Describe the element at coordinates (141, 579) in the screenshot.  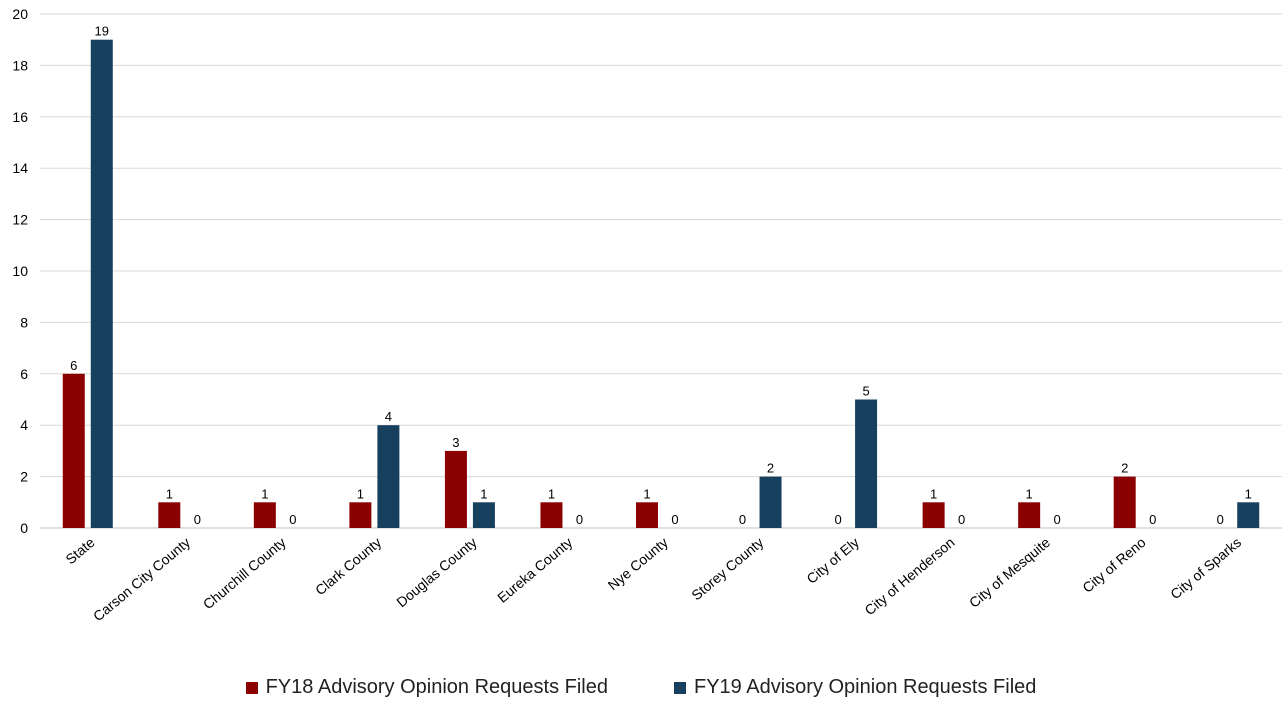
I see `category-label: Carson City County` at that location.